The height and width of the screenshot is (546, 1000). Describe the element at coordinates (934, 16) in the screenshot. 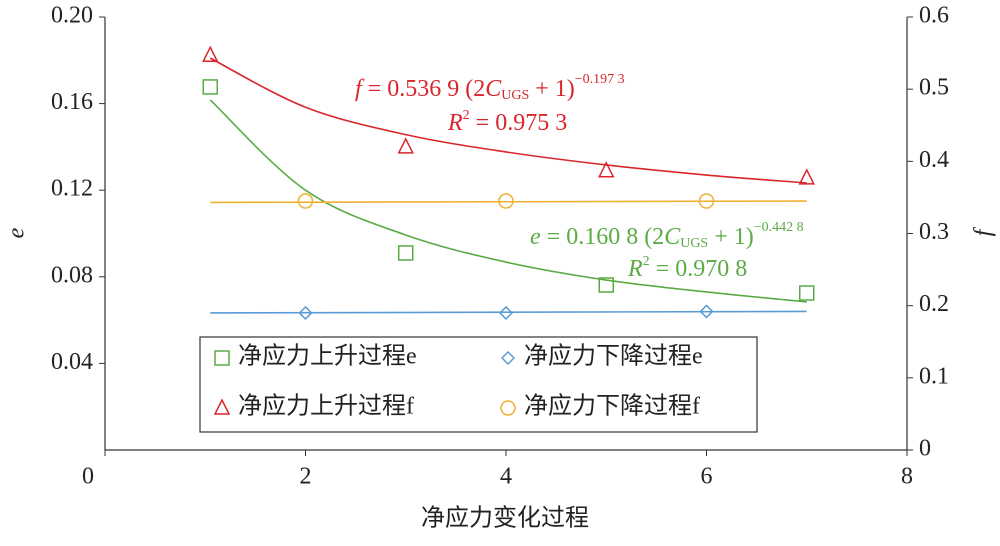

I see `y2-tick-label: 0.6` at that location.